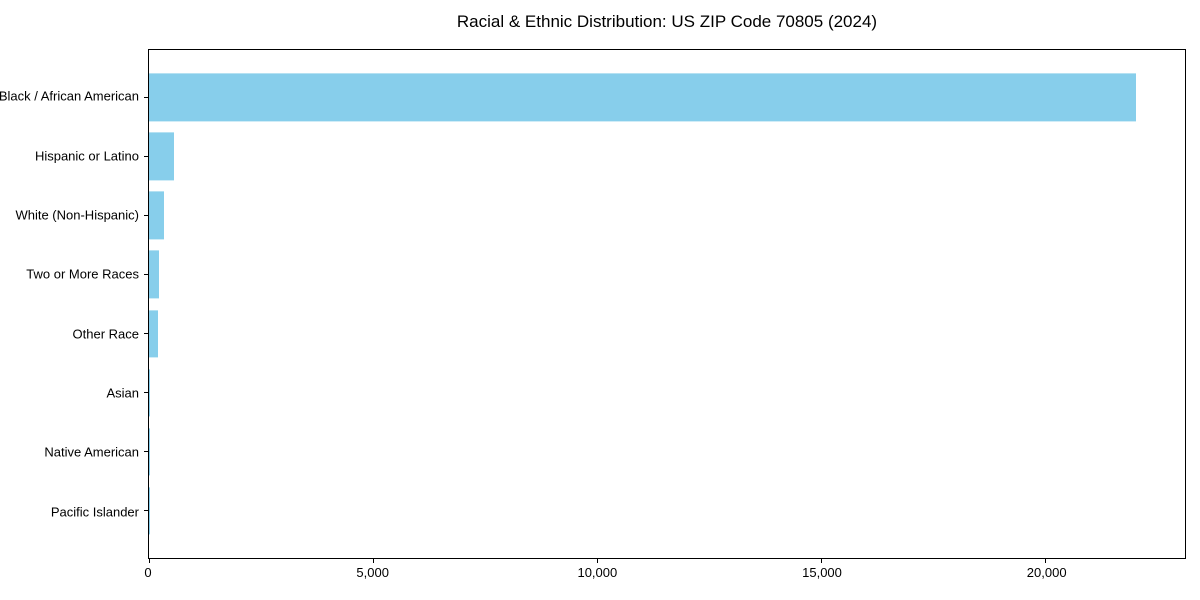 This screenshot has width=1200, height=600. Describe the element at coordinates (150, 392) in the screenshot. I see `bar-asian` at that location.